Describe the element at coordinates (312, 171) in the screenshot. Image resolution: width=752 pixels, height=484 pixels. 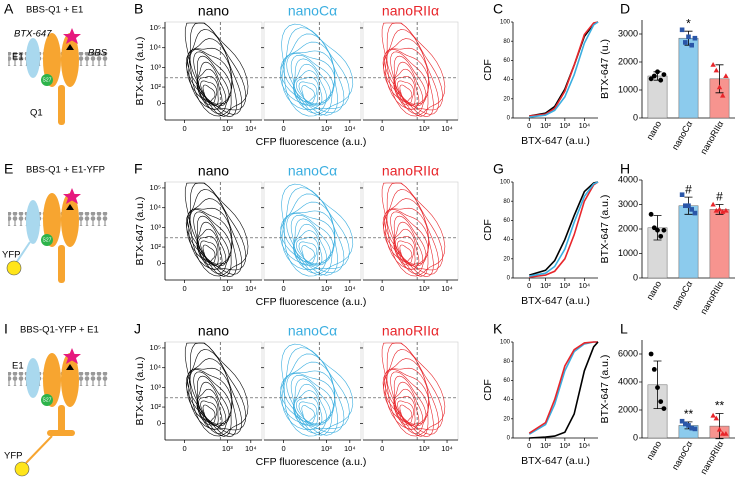
I see `panel-title: nanoCα` at that location.